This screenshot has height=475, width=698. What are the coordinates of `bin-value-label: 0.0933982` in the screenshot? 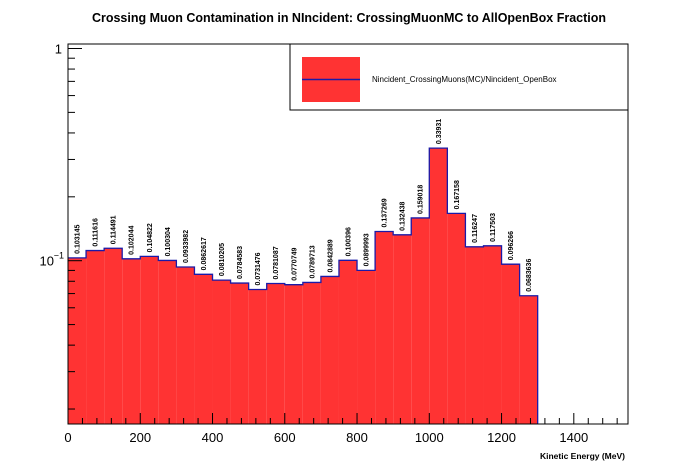 It's located at (186, 246).